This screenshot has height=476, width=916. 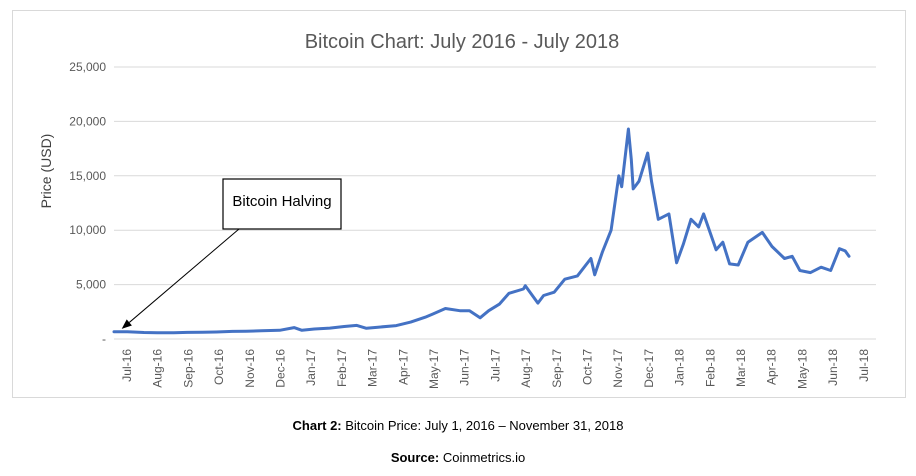 What do you see at coordinates (46, 171) in the screenshot?
I see `y-axis-label: Price (USD)` at bounding box center [46, 171].